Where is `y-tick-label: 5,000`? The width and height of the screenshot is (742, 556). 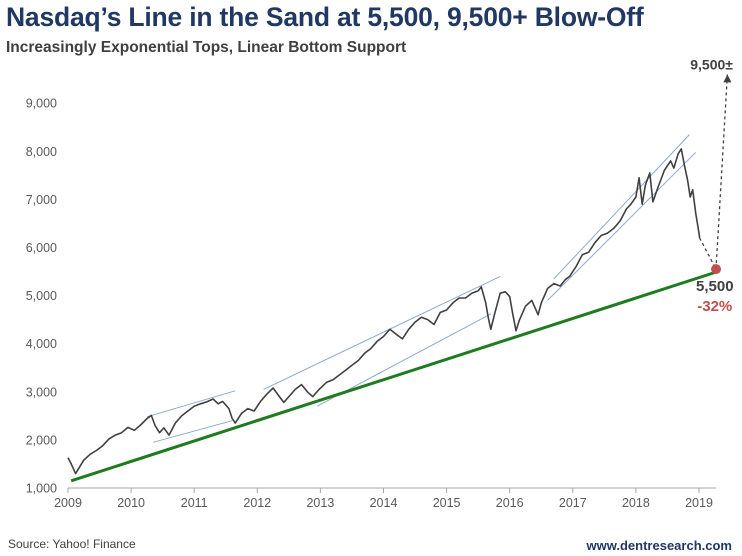
y-tick-label: 5,000 is located at coordinates (41, 296).